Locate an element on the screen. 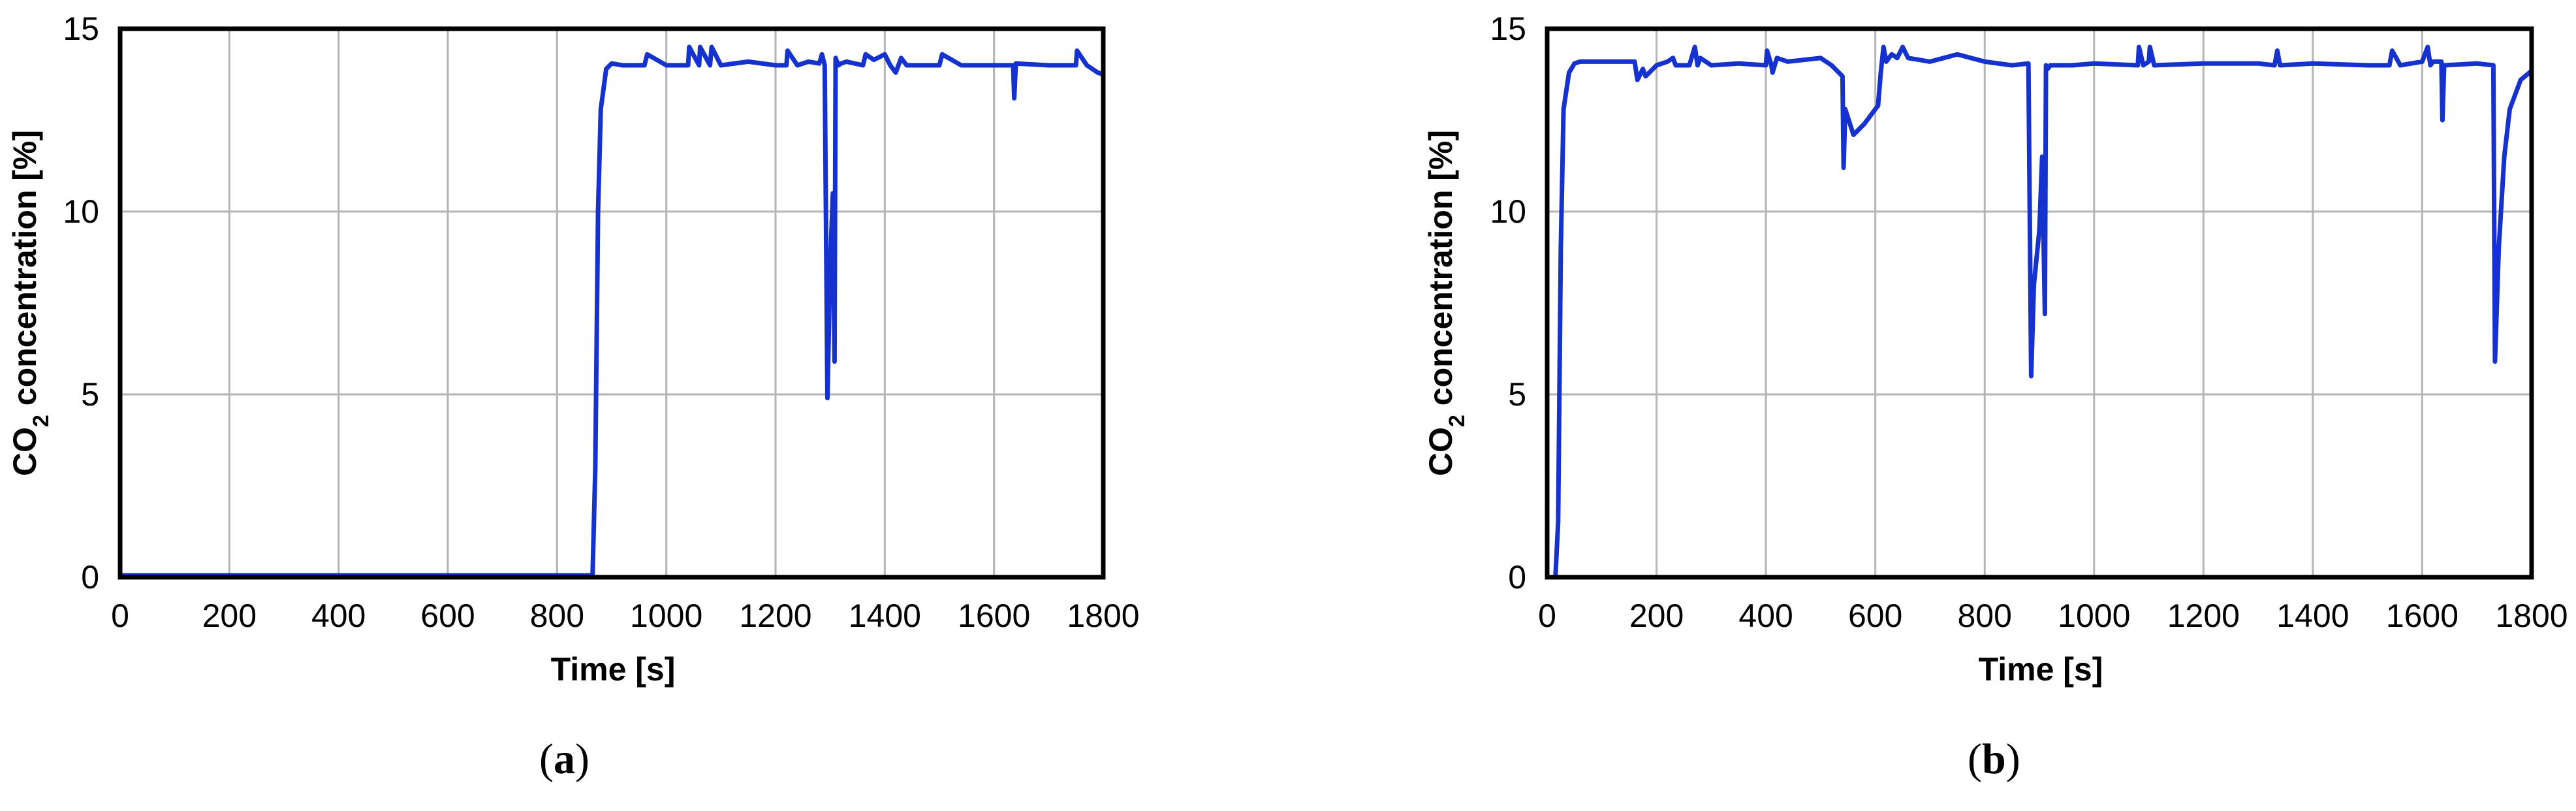  panel-b-label: b is located at coordinates (1993, 759).